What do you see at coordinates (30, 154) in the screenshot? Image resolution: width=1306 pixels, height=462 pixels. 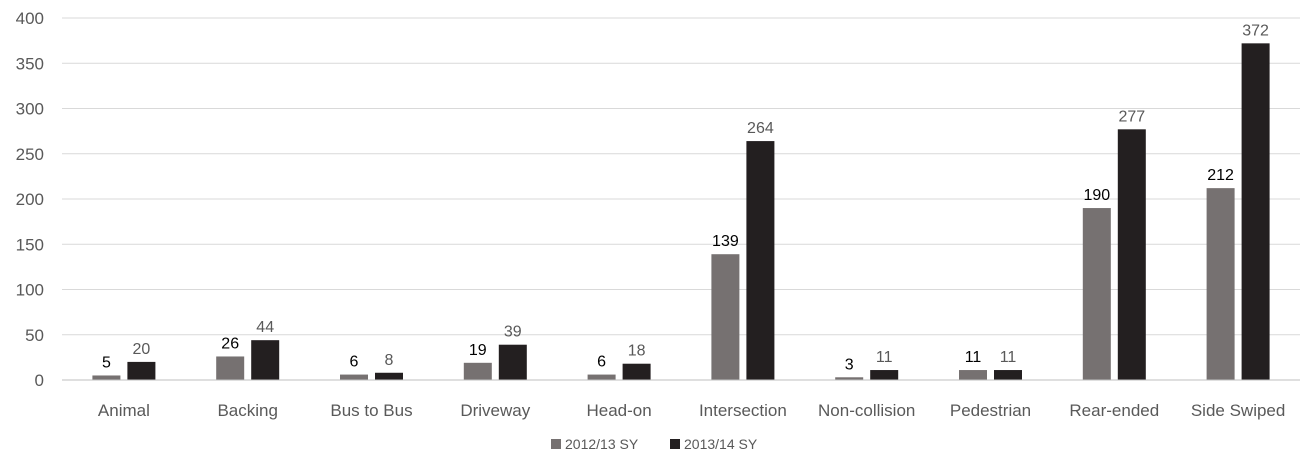 I see `y-tick-label: 250` at bounding box center [30, 154].